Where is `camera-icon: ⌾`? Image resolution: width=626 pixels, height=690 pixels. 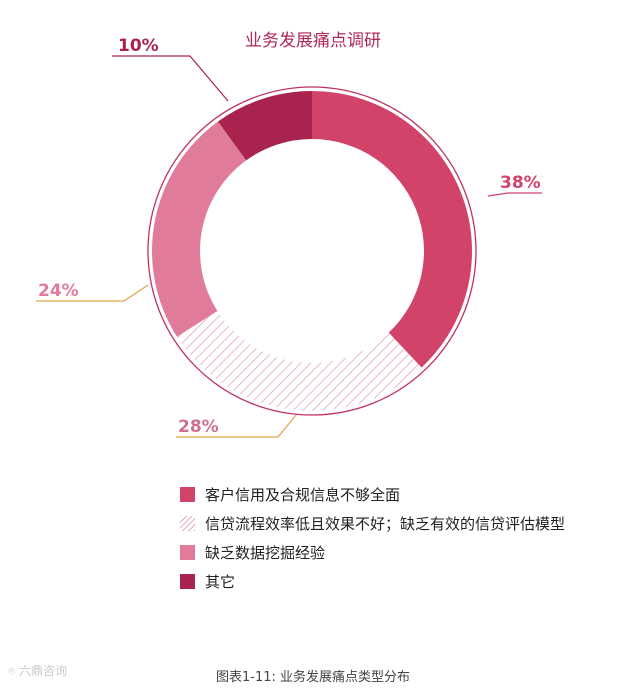
camera-icon: ⌾ is located at coordinates (12, 671).